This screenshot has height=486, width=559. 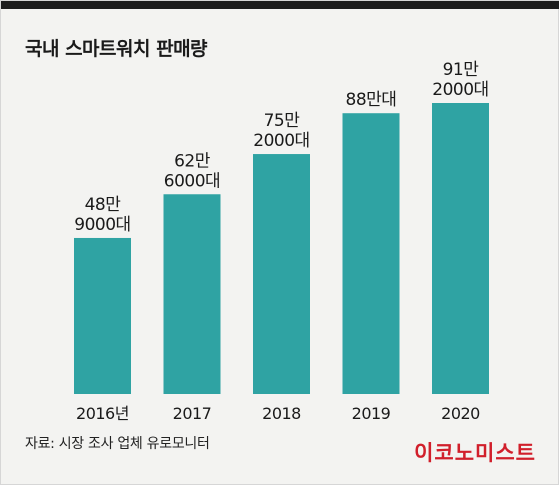 I want to click on top-rule, so click(x=280, y=5).